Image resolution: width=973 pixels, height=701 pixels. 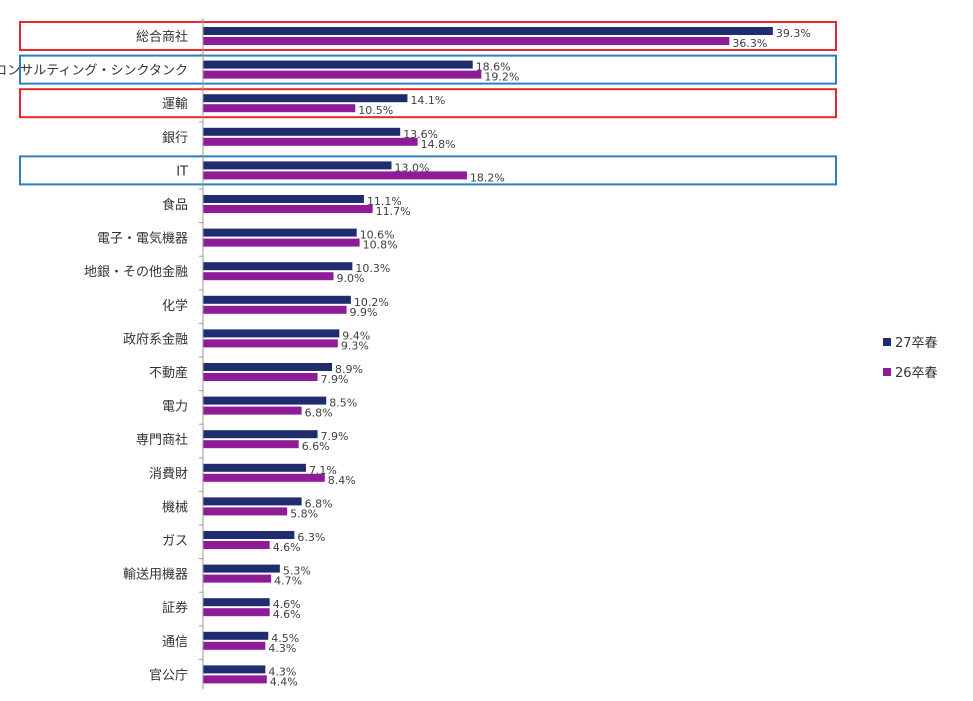 I want to click on data-label: 11.1%, so click(x=384, y=201).